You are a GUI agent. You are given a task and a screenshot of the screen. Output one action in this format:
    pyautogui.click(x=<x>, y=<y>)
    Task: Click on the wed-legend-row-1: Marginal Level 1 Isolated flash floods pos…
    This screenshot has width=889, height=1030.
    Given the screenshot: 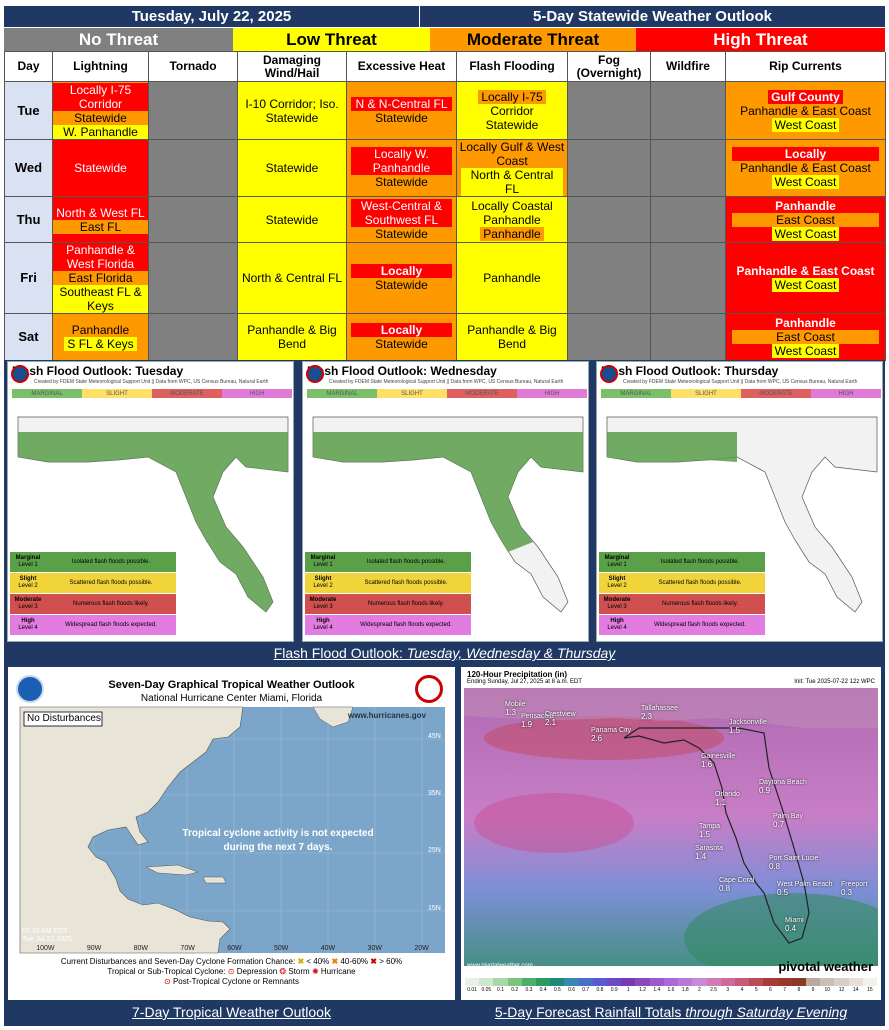 What is the action you would take?
    pyautogui.click(x=388, y=562)
    